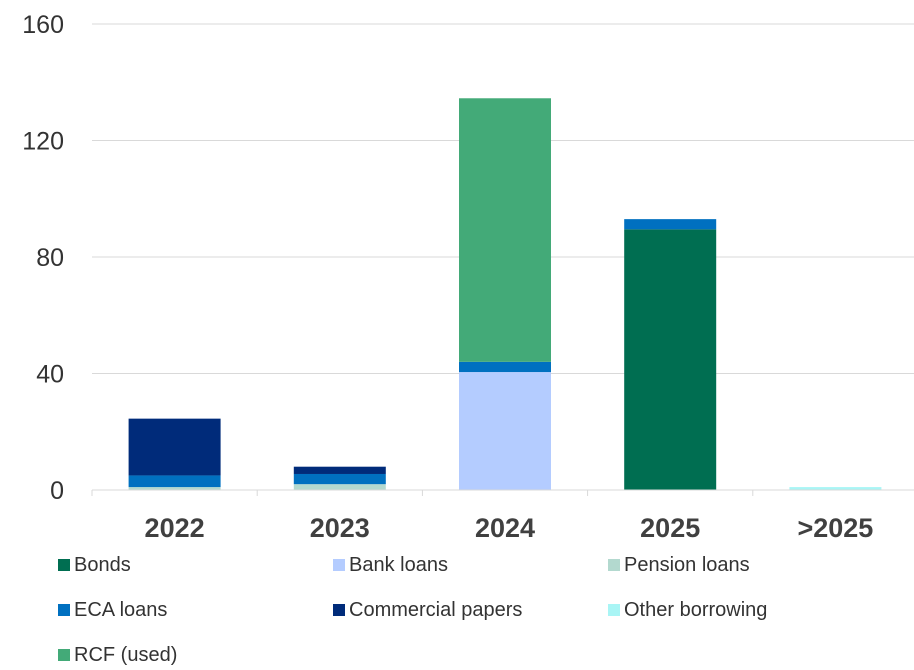  What do you see at coordinates (670, 528) in the screenshot?
I see `x-tick-label: 2025` at bounding box center [670, 528].